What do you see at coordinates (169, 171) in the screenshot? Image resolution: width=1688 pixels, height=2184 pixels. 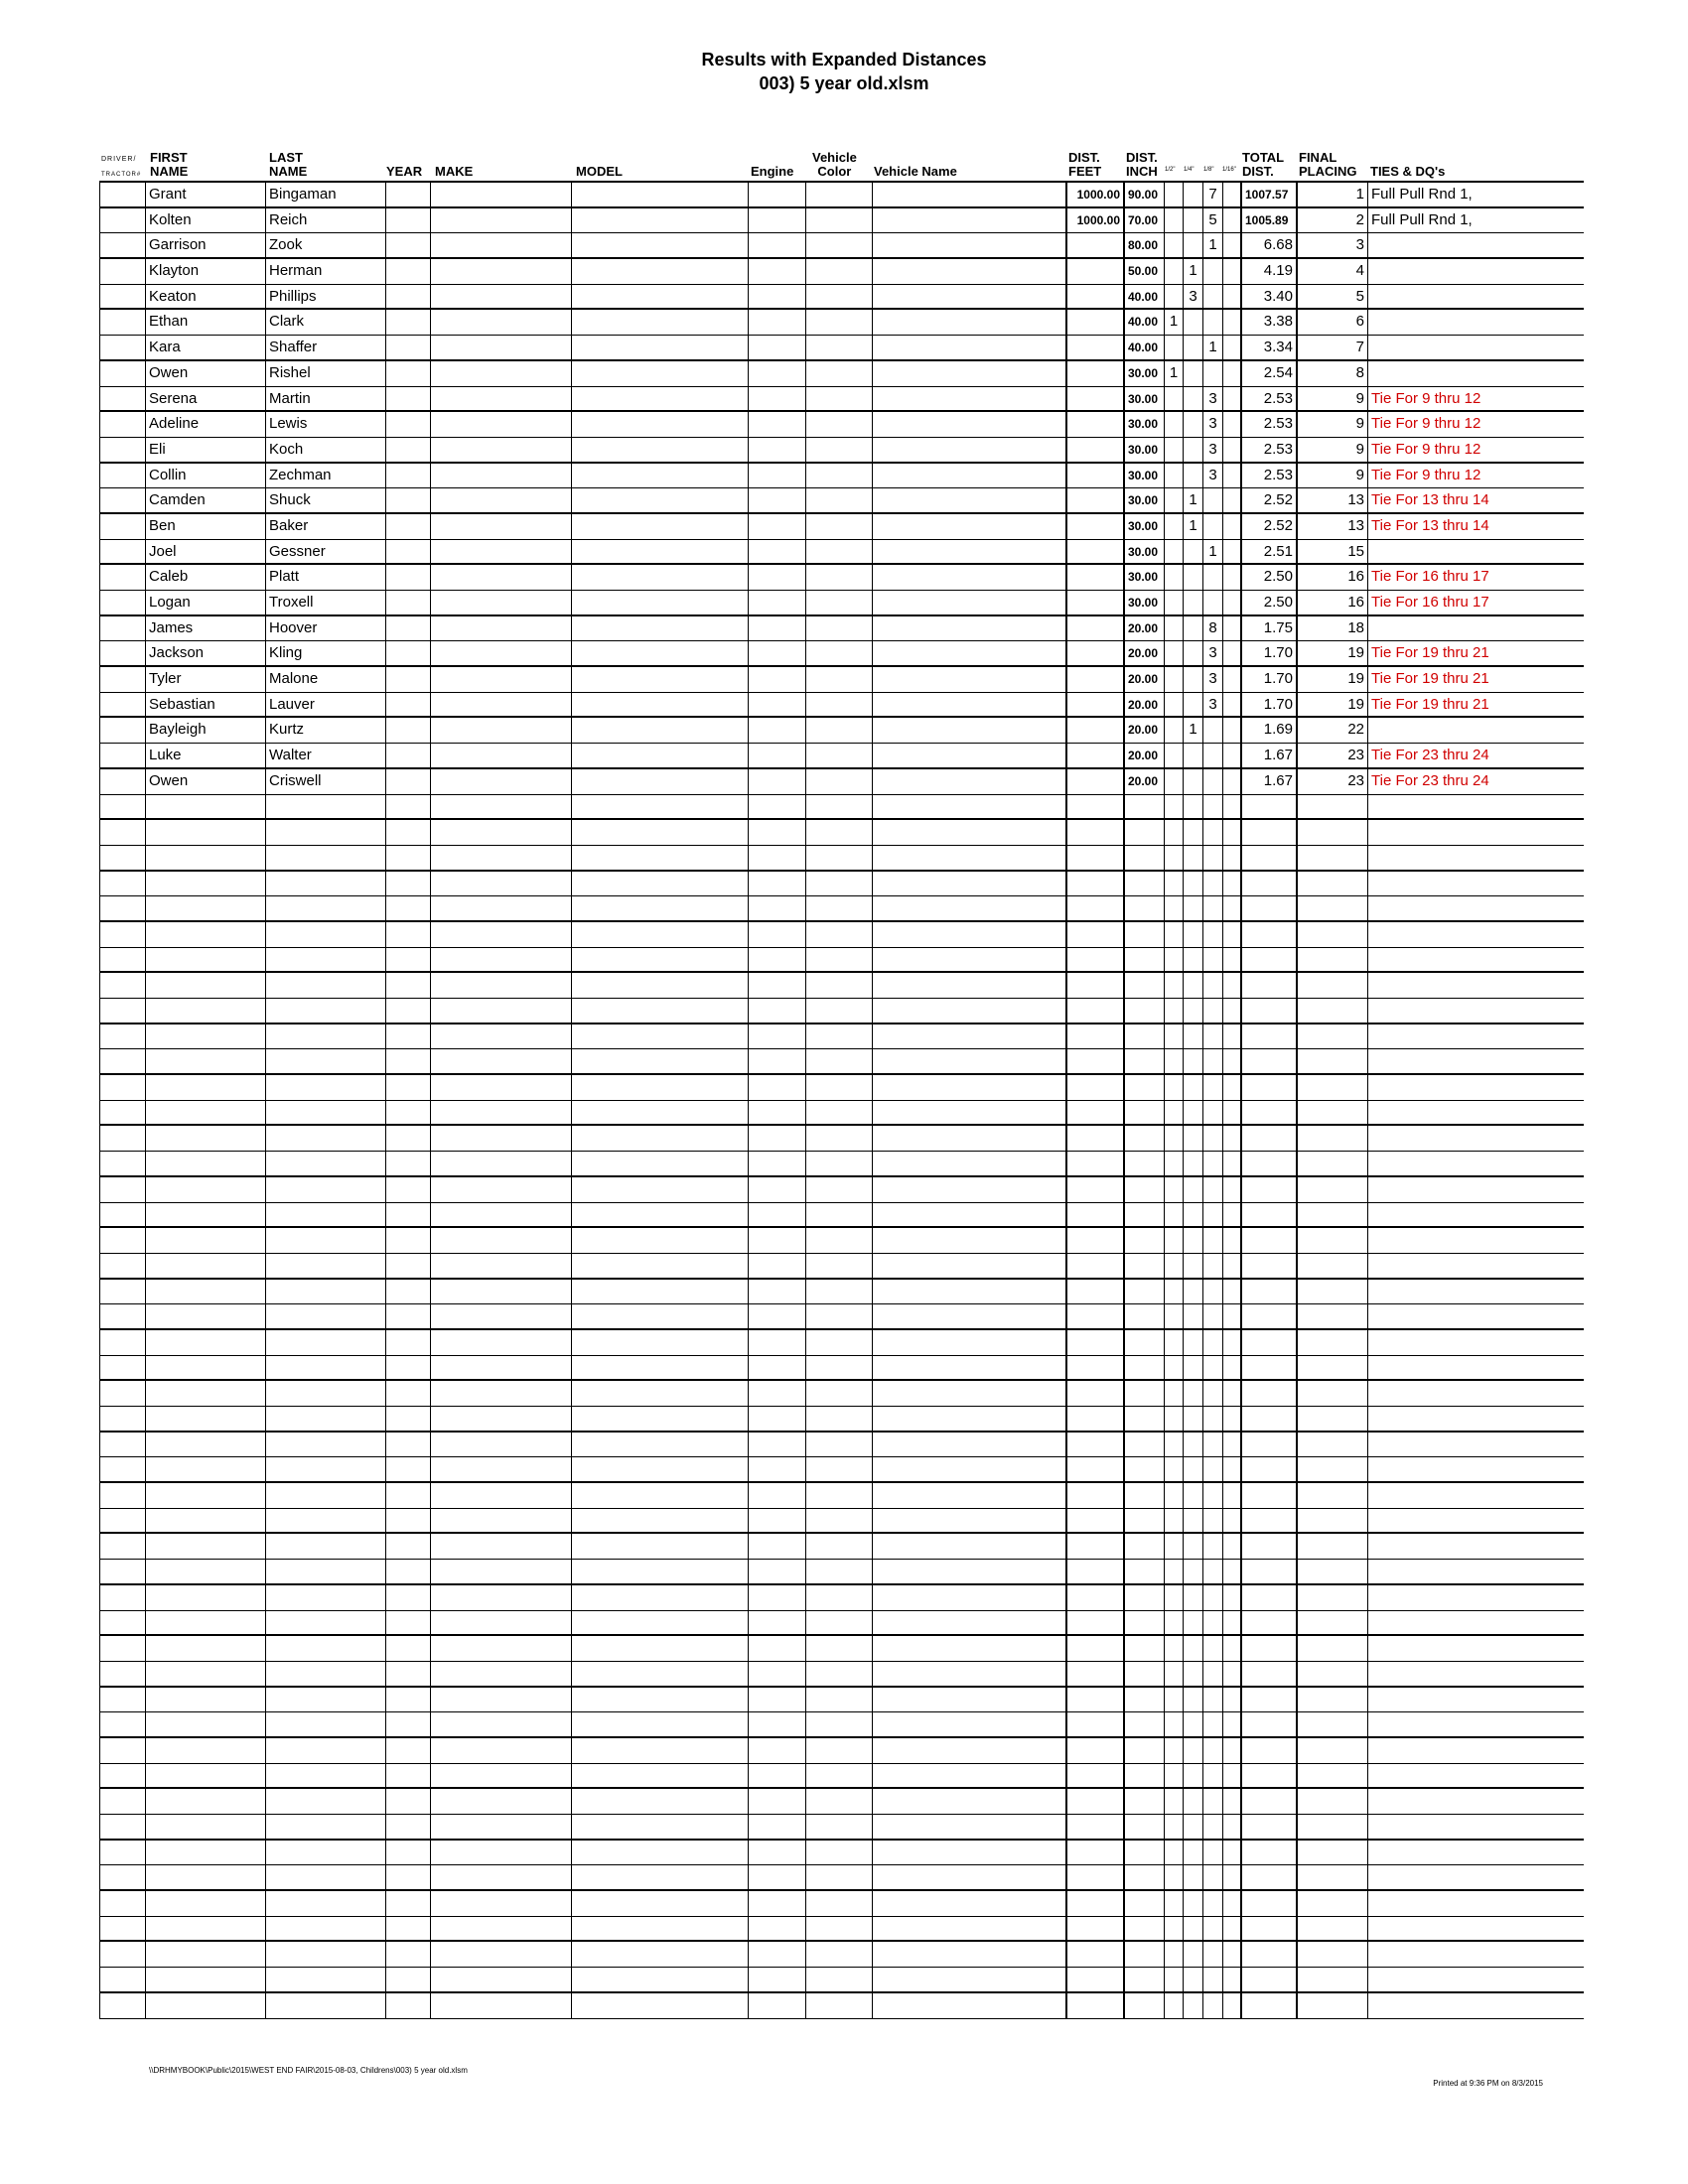 I see `header-first-line2: NAME` at bounding box center [169, 171].